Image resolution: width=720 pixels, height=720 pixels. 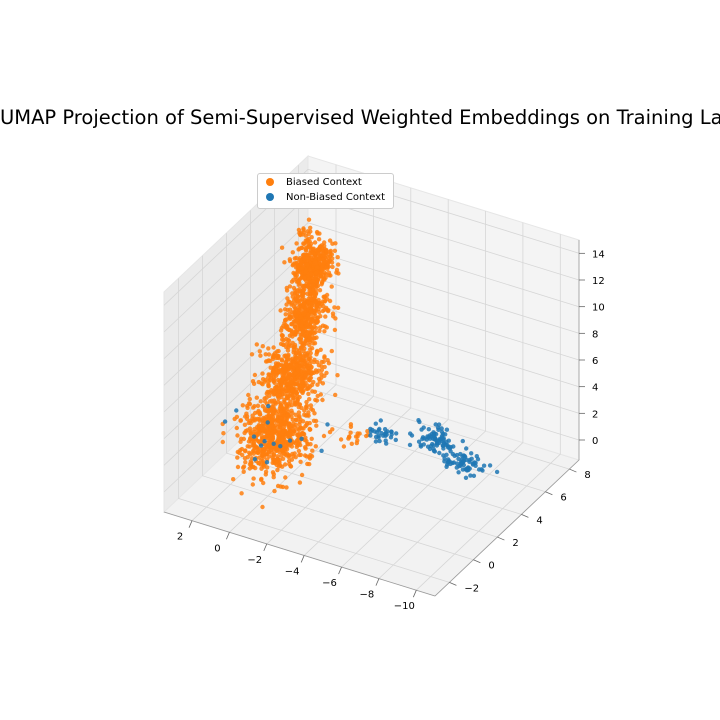 What do you see at coordinates (595, 414) in the screenshot?
I see `z-tick-label: 2` at bounding box center [595, 414].